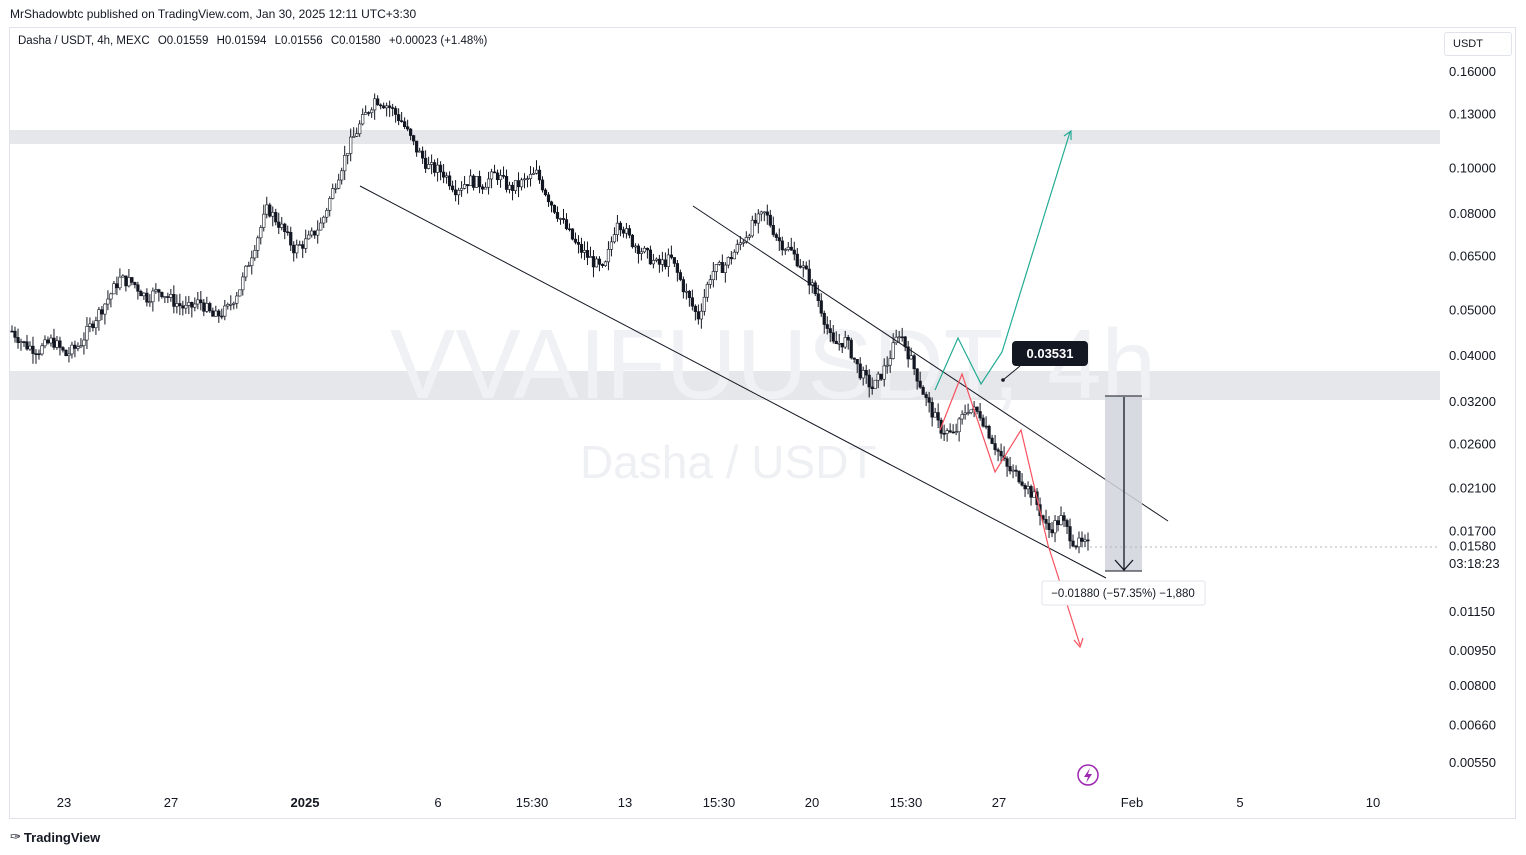 The height and width of the screenshot is (855, 1526). Describe the element at coordinates (1478, 44) in the screenshot. I see `currency-button: USDT` at that location.